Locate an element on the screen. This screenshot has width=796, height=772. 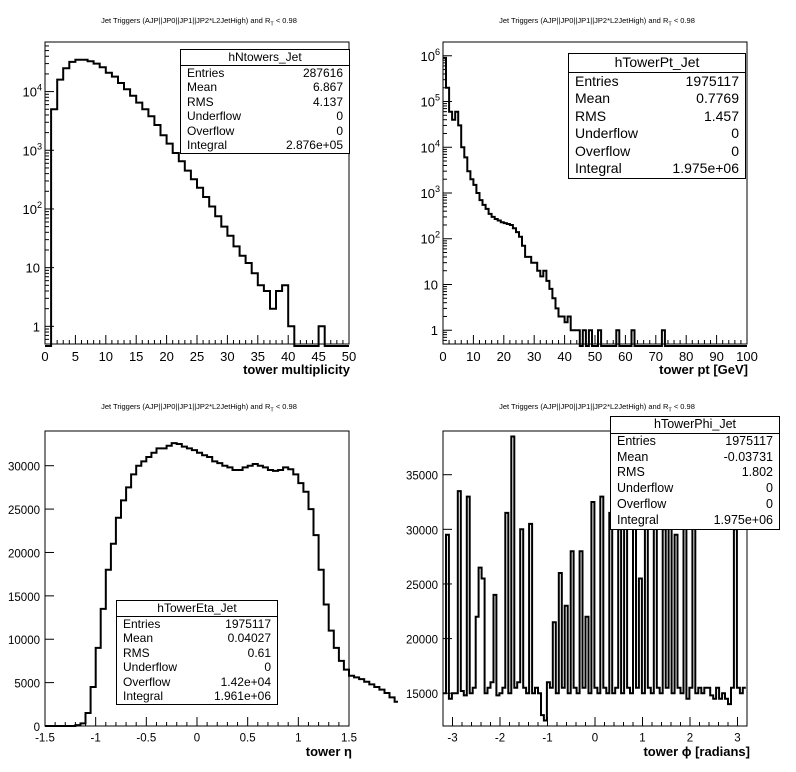
y-tick-label: 0 is located at coordinates (37, 728).